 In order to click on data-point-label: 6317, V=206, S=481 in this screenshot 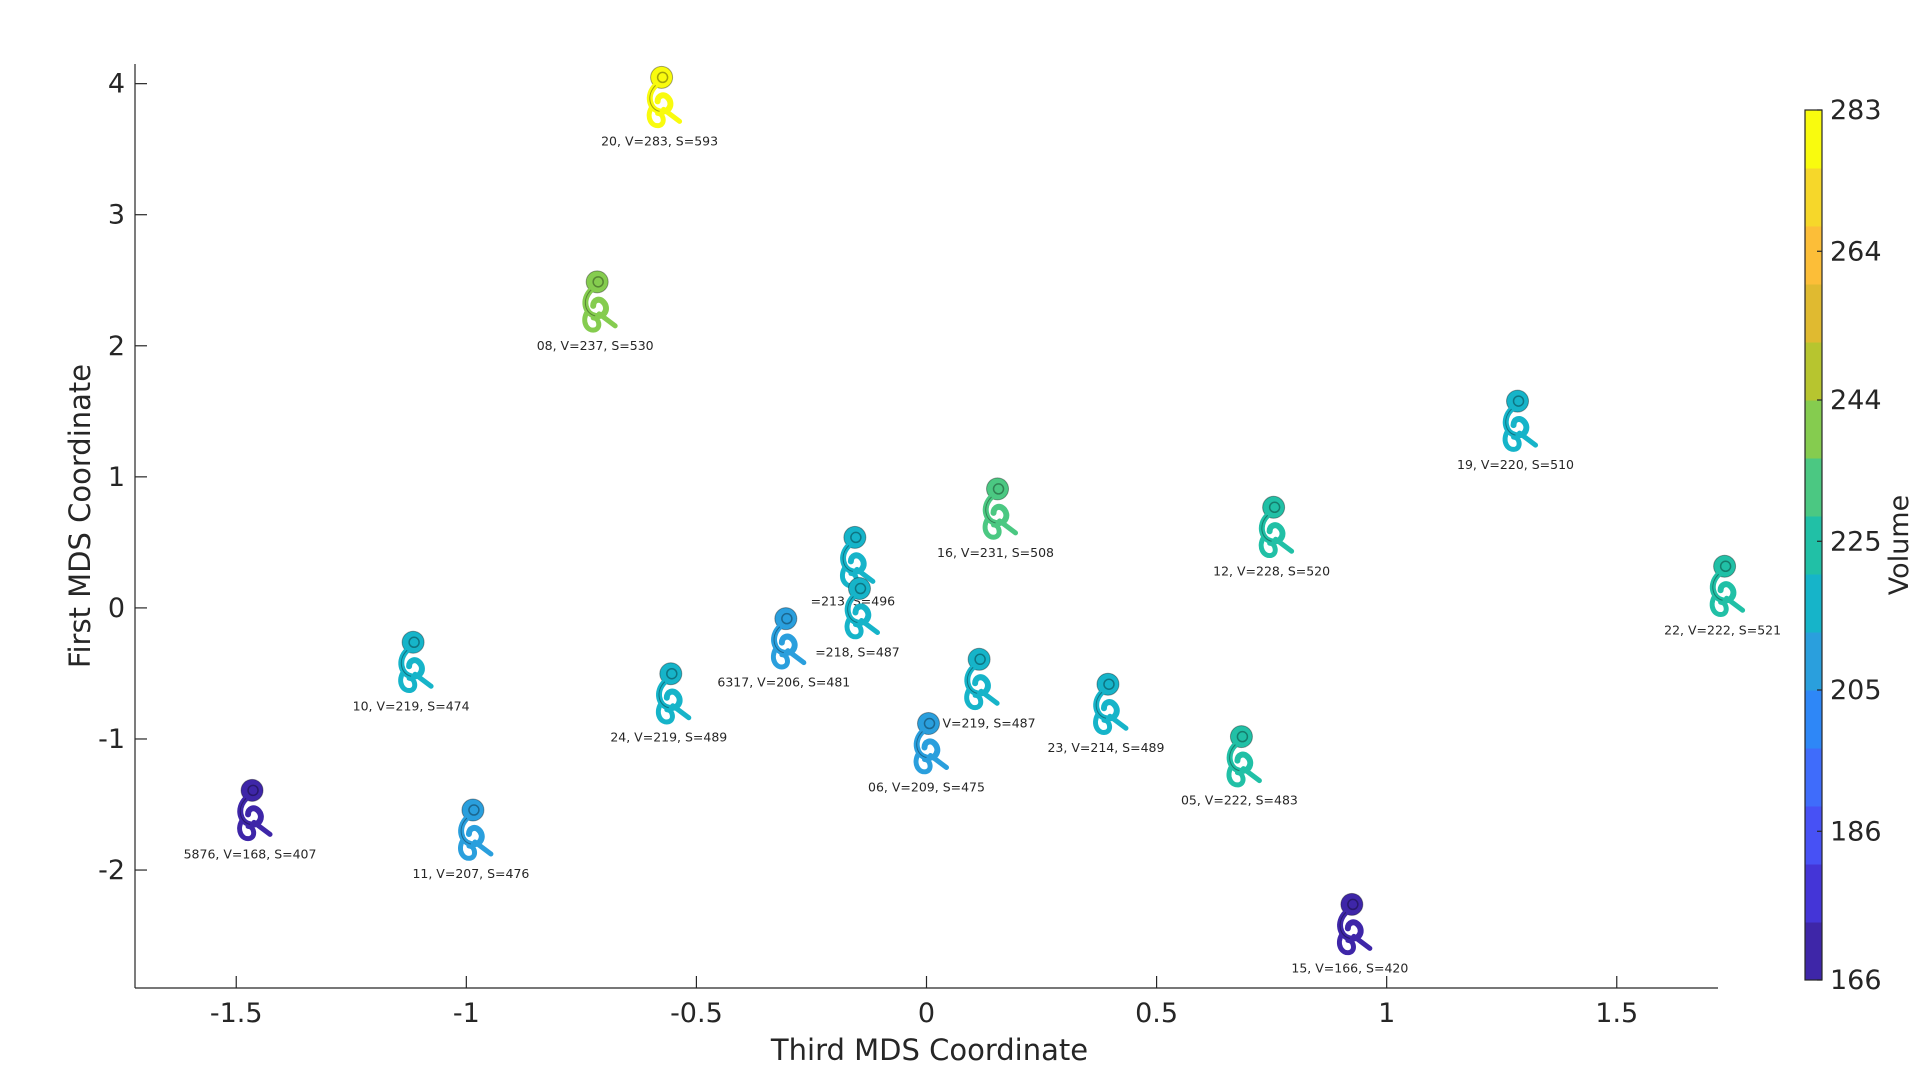, I will do `click(783, 682)`.